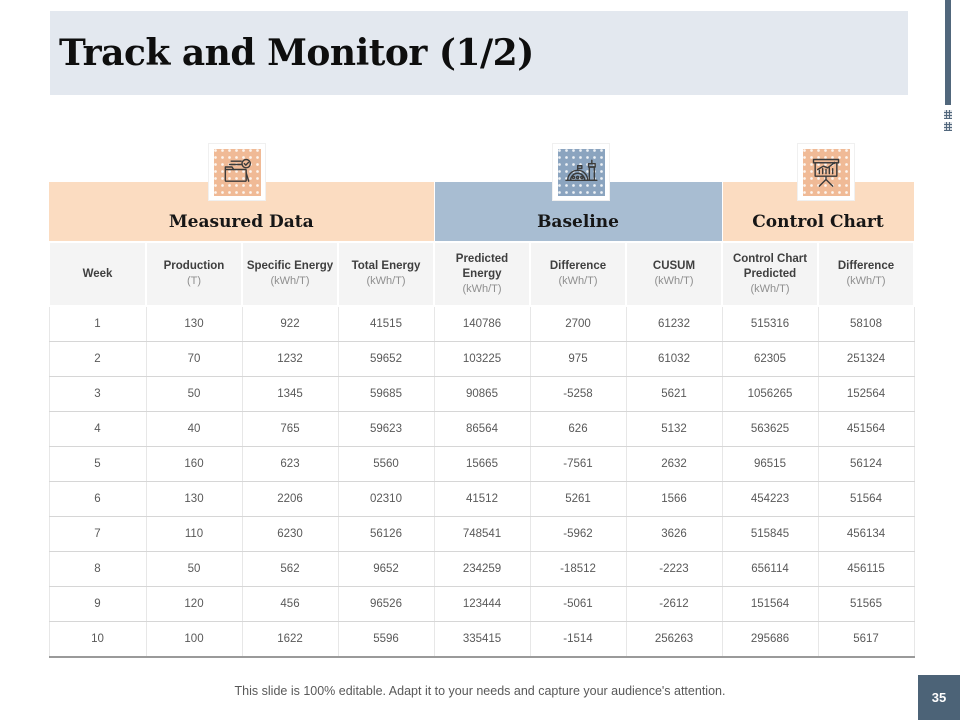  What do you see at coordinates (866, 499) in the screenshot?
I see `table-cell: 51564` at bounding box center [866, 499].